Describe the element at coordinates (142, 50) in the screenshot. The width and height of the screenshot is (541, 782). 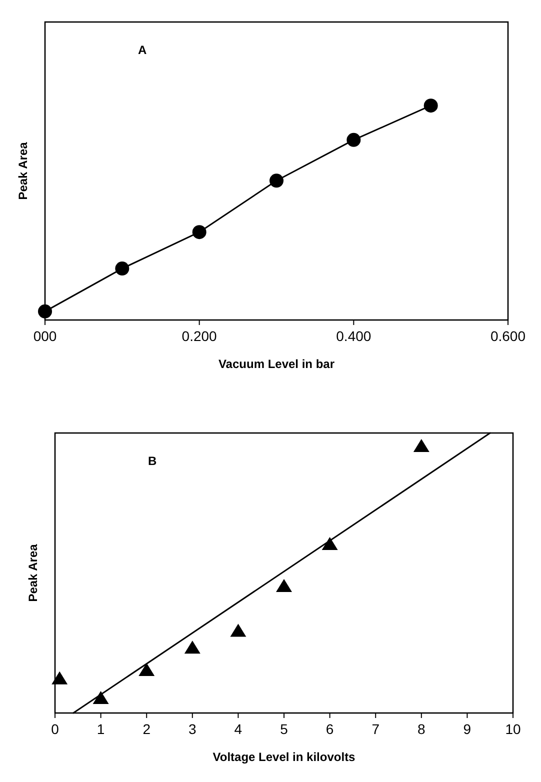
I see `text: A` at that location.